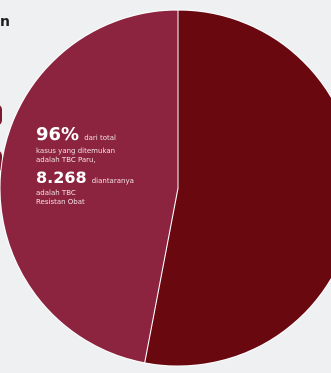 This screenshot has height=373, width=331. What do you see at coordinates (66, 159) in the screenshot?
I see `stat-text: adalah TBC Paru,` at bounding box center [66, 159].